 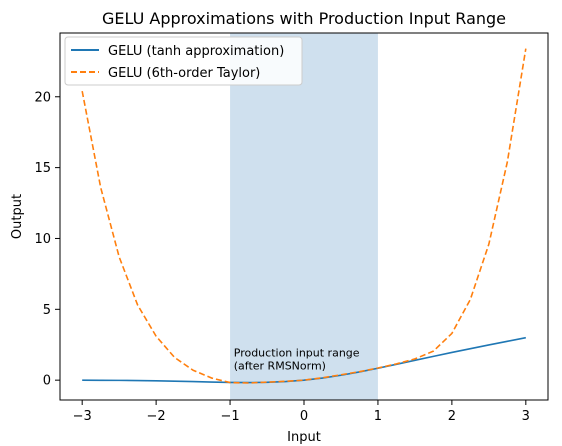 I want to click on x-axis: −3 −2 −1 0 1 2 3, so click(x=301, y=412).